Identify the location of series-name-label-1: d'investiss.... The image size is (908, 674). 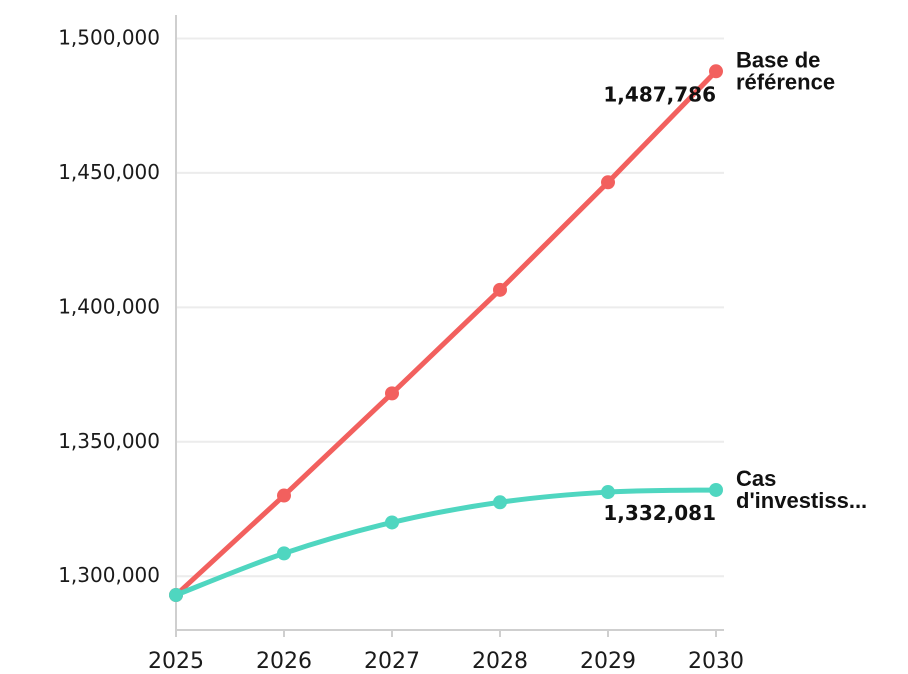
(801, 500).